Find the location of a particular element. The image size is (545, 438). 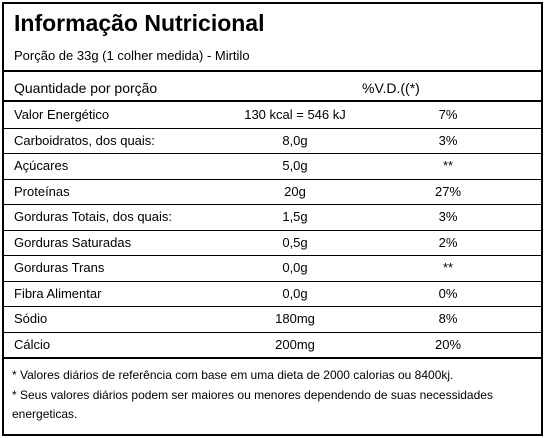

daily-value: 8% is located at coordinates (448, 318).